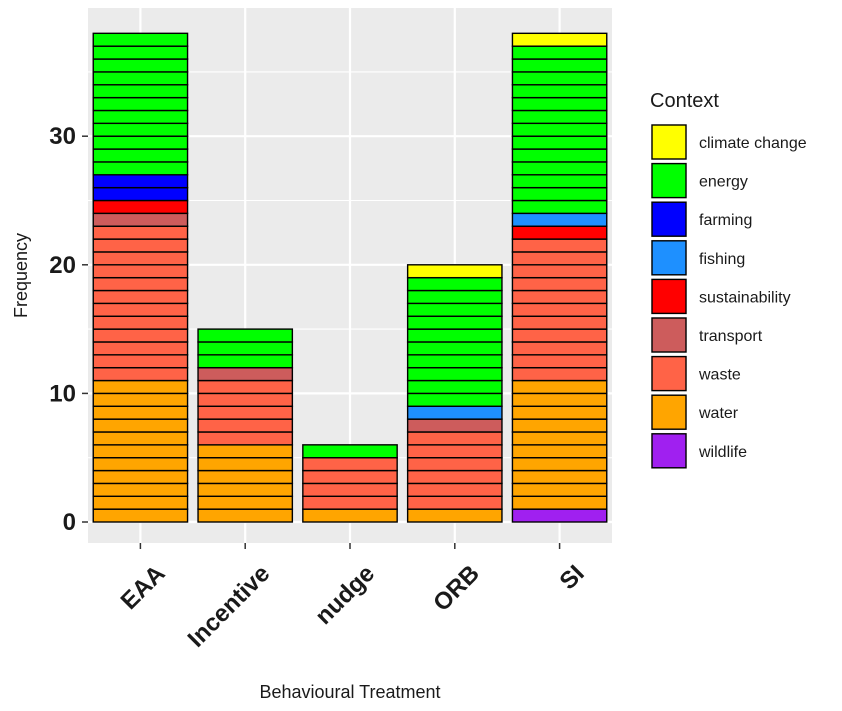 The height and width of the screenshot is (711, 842). I want to click on x-tick-label: EAA, so click(143, 587).